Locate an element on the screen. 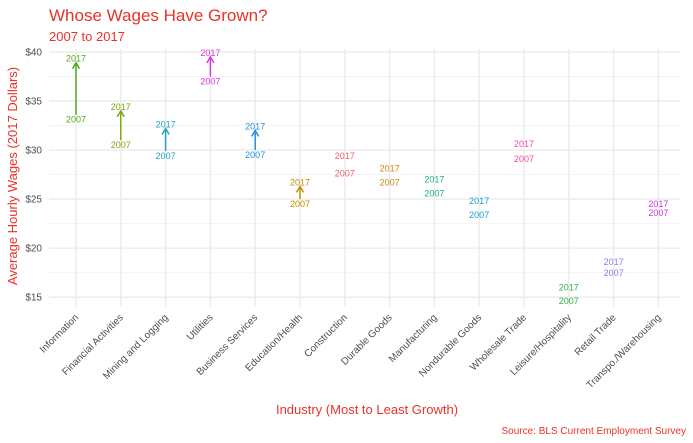 The image size is (693, 443). chart-subtitle: 2007 to 2017 is located at coordinates (87, 36).